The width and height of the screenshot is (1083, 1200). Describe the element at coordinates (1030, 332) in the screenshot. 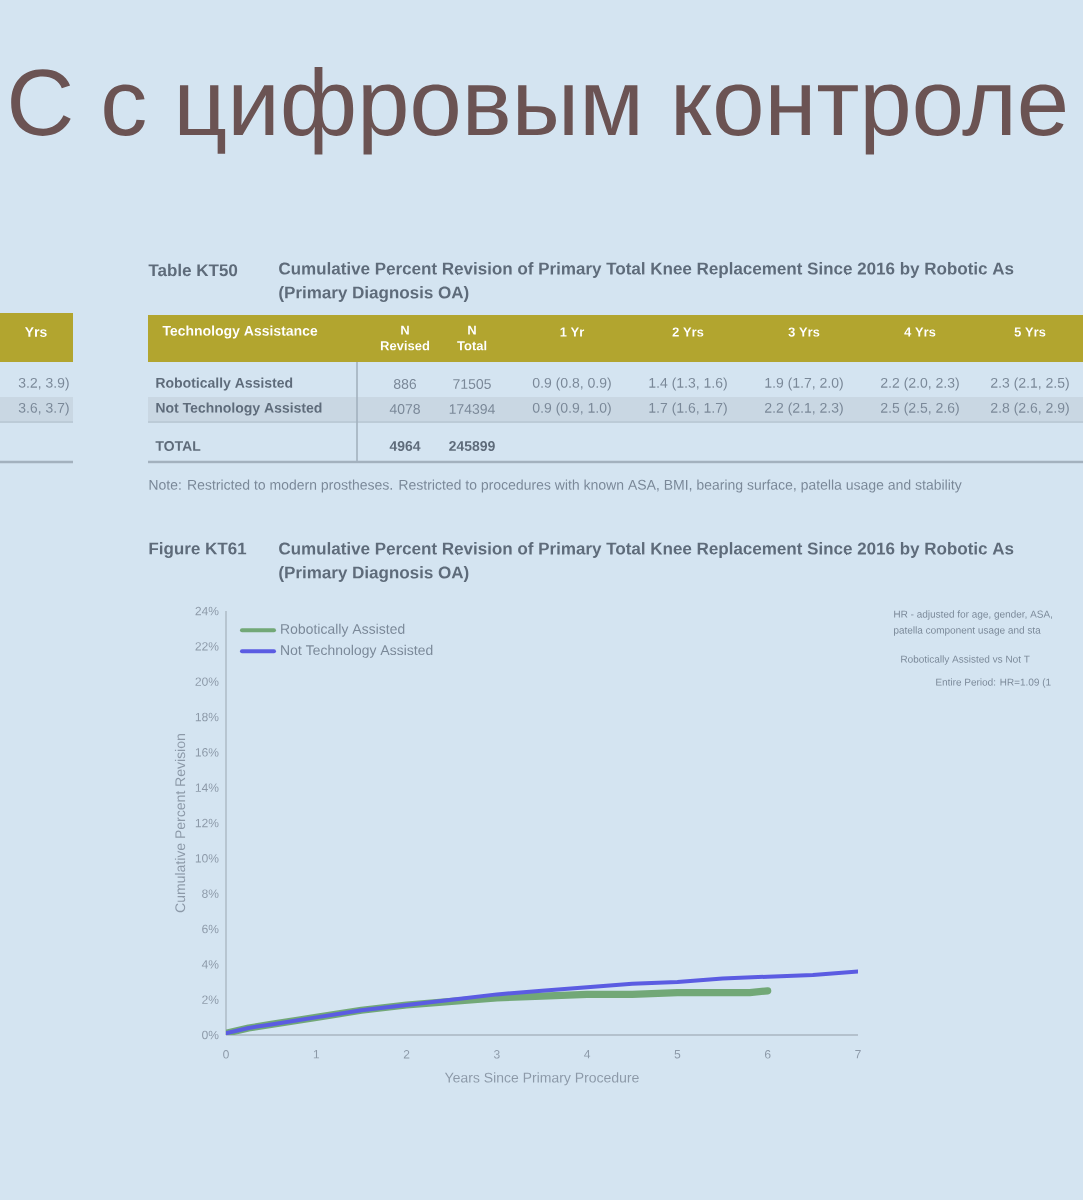

I see `text: 5 Yrs` at that location.